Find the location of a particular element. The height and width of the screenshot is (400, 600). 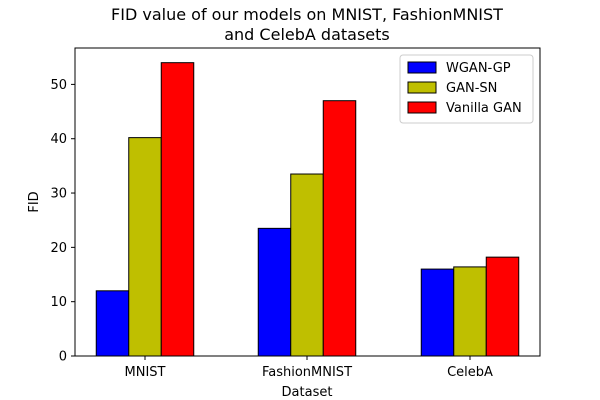

legend-swatch-wgan-gp is located at coordinates (422, 67).